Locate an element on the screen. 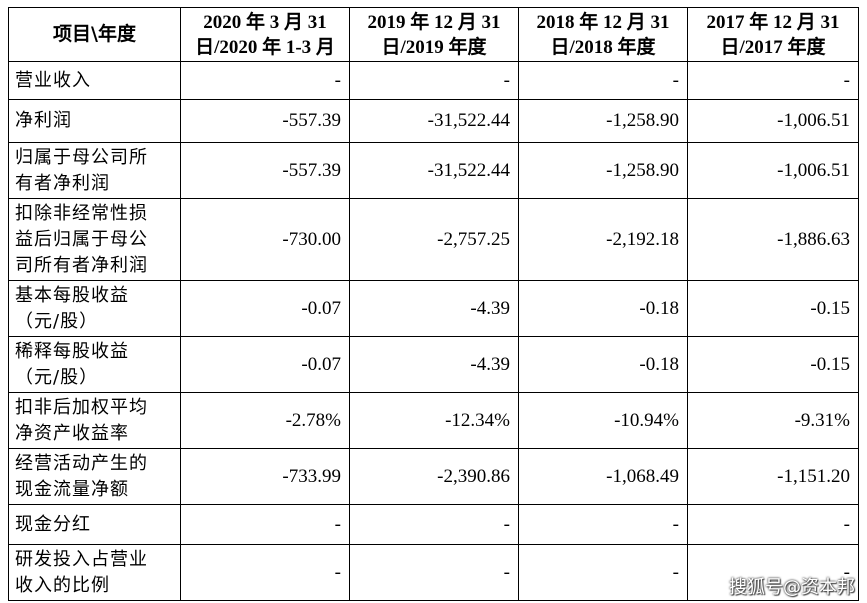 The width and height of the screenshot is (867, 603). table-cell: -2,390.86 is located at coordinates (434, 476).